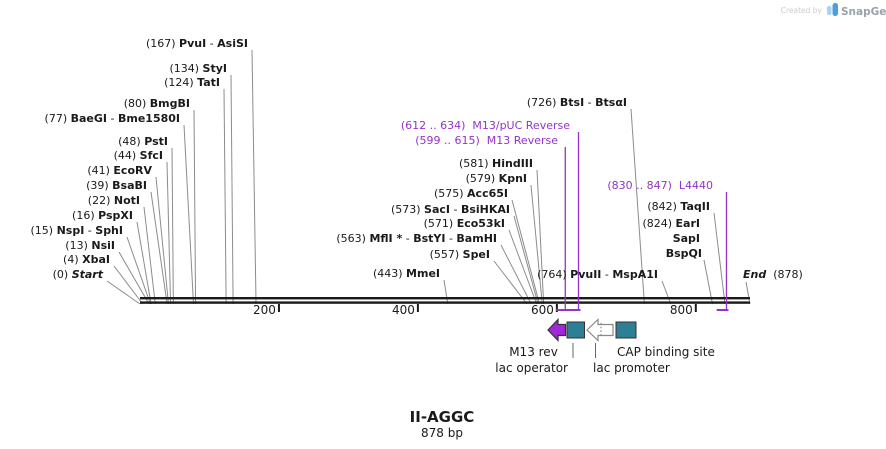 The width and height of the screenshot is (886, 449). What do you see at coordinates (719, 258) in the screenshot?
I see `site-leader-taqii` at bounding box center [719, 258].